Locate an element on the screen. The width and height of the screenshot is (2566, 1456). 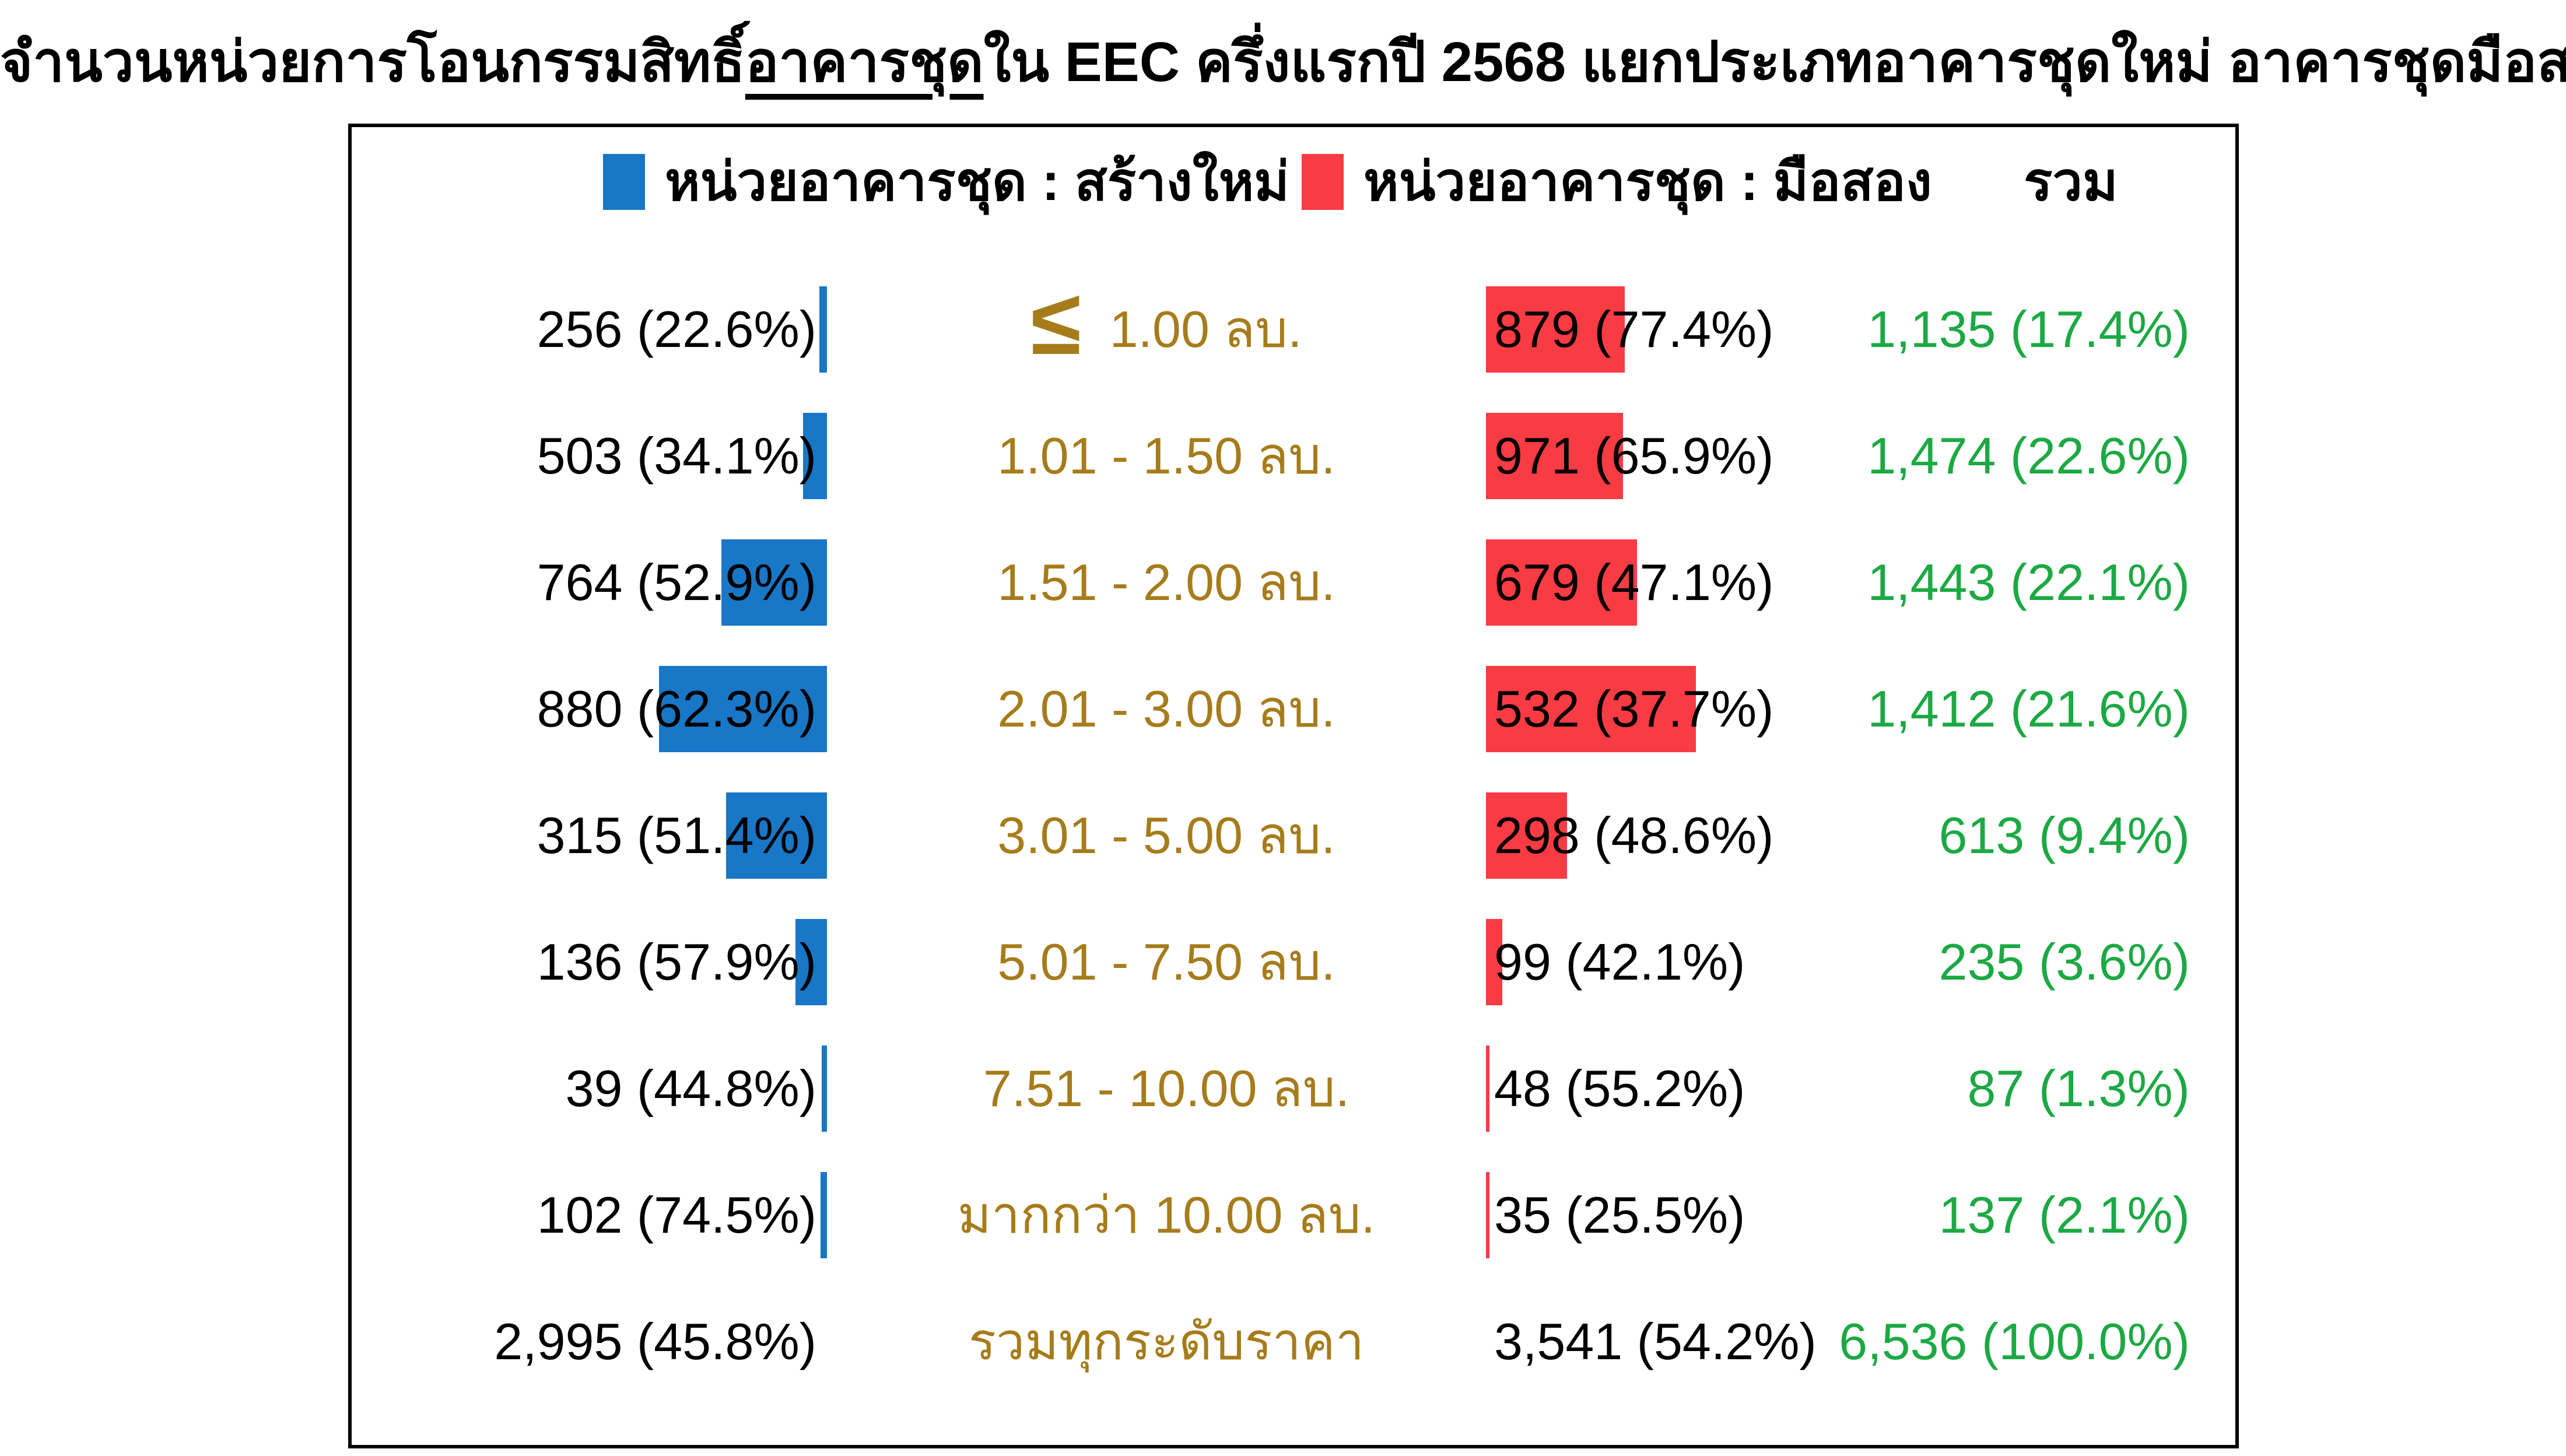
row-total-value: 235 (3.6%) is located at coordinates (2064, 962).